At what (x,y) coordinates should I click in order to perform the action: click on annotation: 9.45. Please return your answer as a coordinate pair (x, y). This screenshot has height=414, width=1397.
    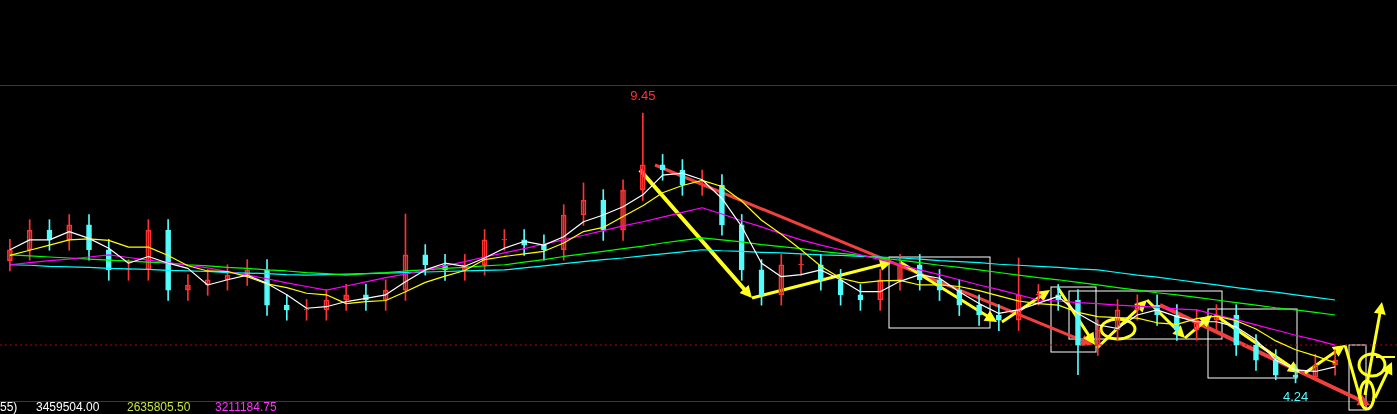
    Looking at the image, I should click on (643, 96).